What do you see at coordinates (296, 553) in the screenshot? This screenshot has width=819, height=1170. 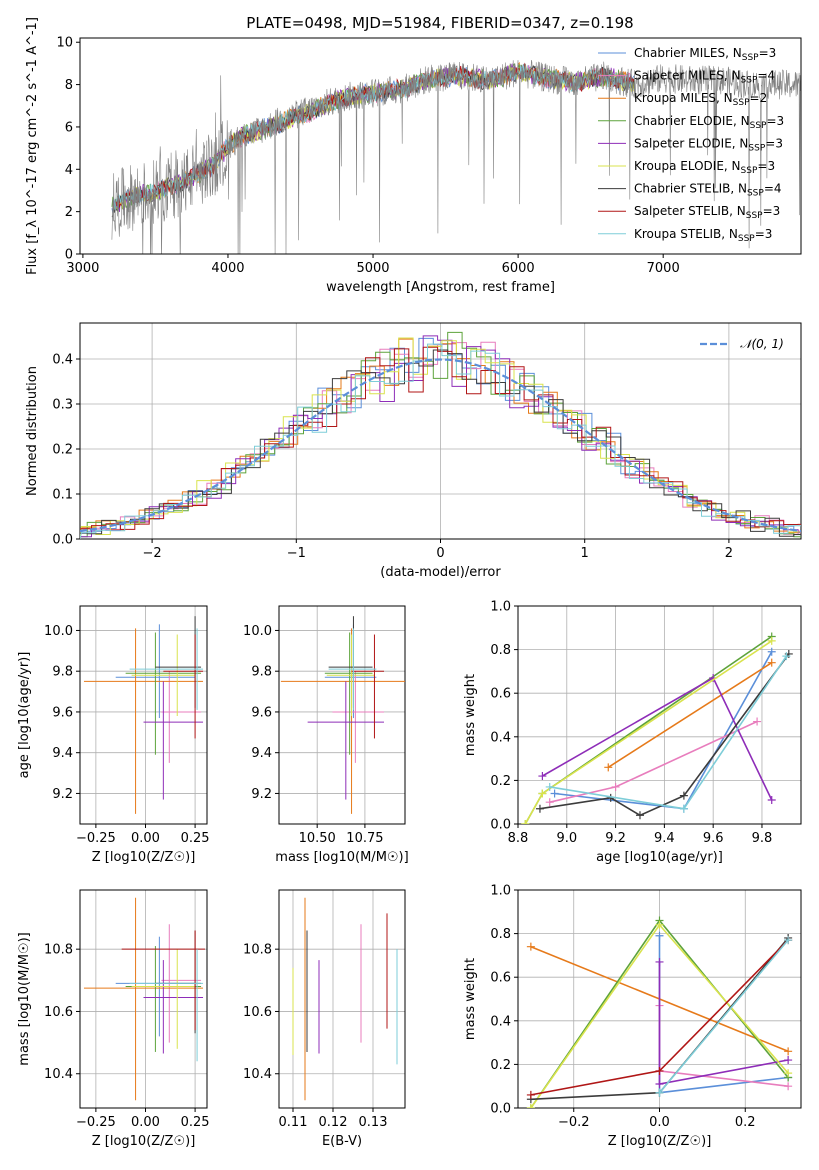 I see `x-tick-label: −1` at bounding box center [296, 553].